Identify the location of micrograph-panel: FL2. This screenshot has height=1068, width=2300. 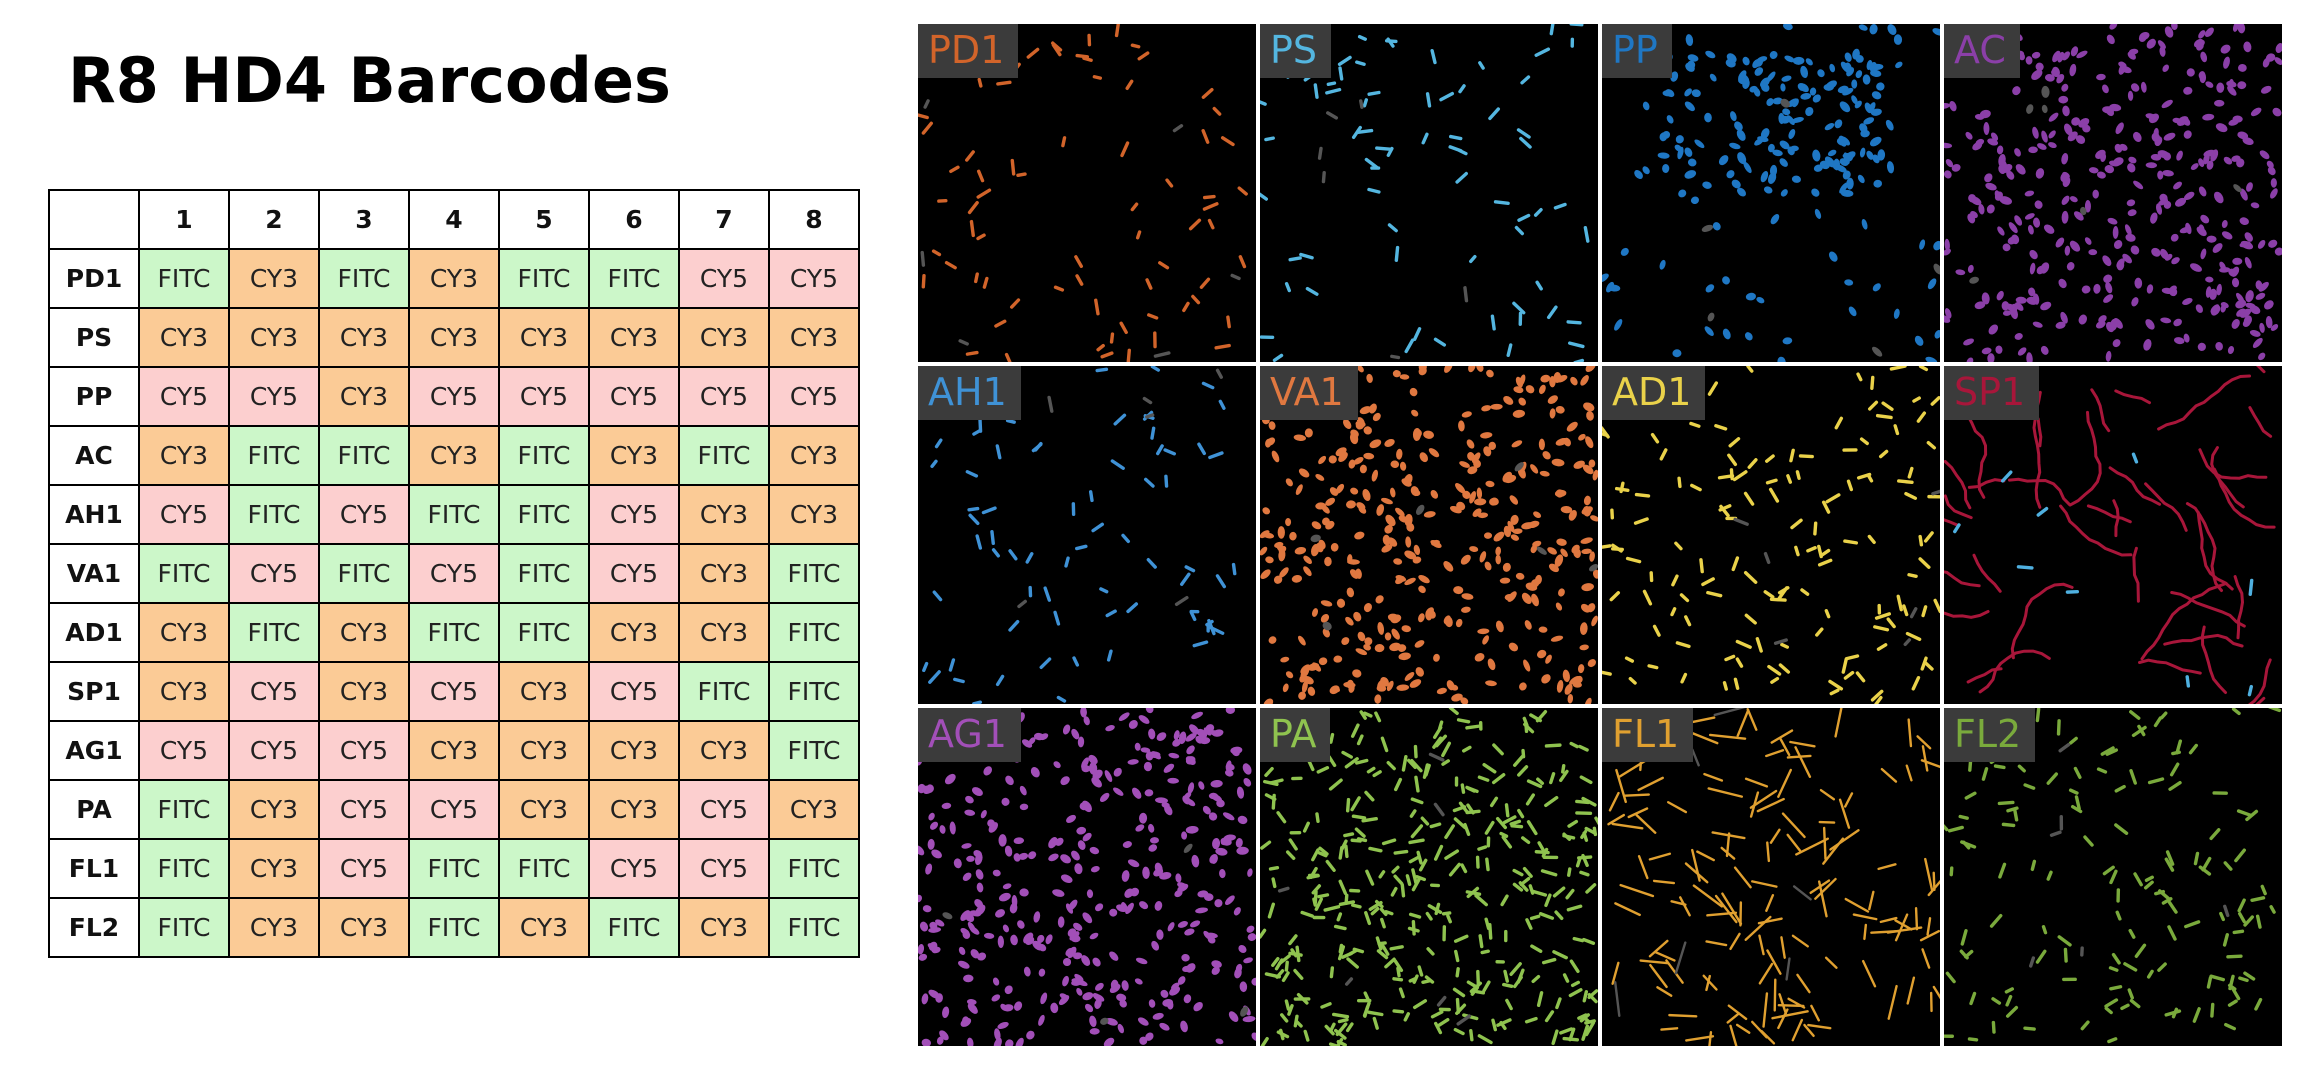
(2113, 877).